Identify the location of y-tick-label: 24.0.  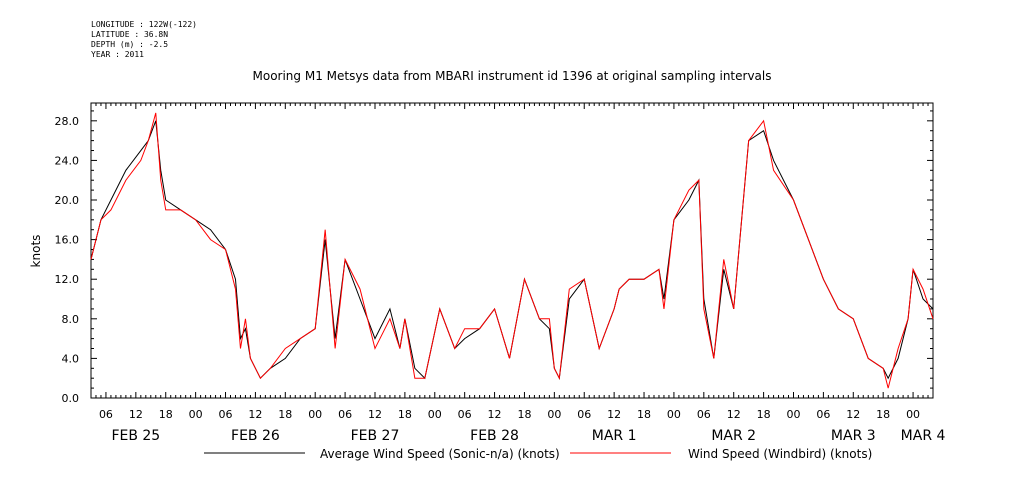
(67, 160).